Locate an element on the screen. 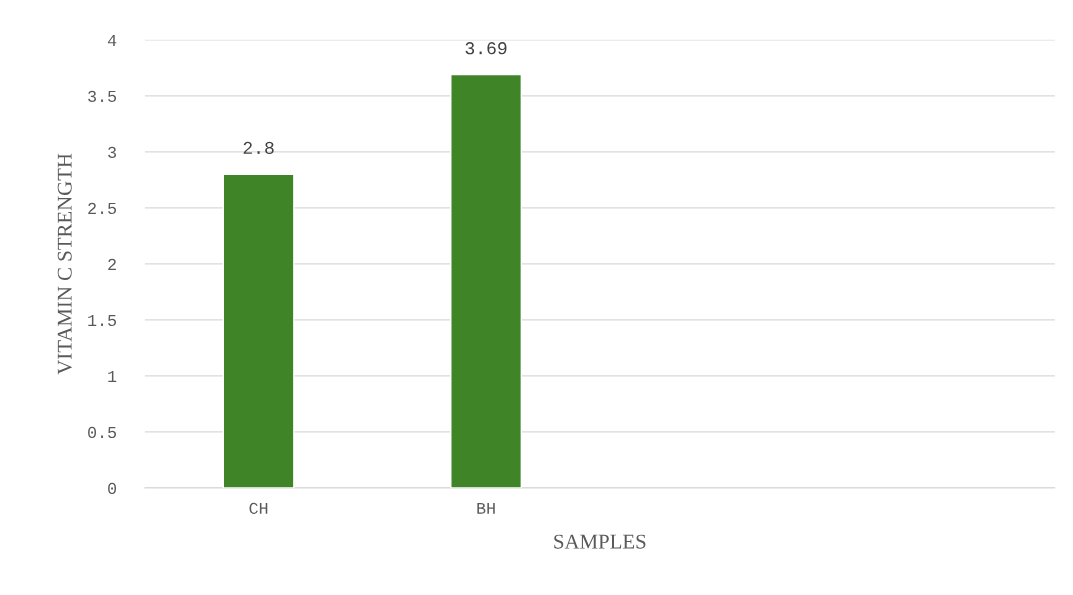  x-axis-title: SAMPLES is located at coordinates (600, 541).